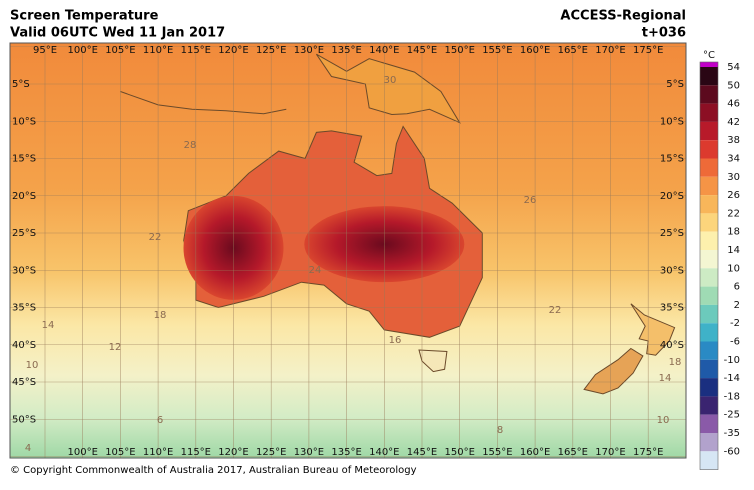 This screenshot has height=490, width=754. What do you see at coordinates (384, 50) in the screenshot?
I see `top-longitude-label: 140°E` at bounding box center [384, 50].